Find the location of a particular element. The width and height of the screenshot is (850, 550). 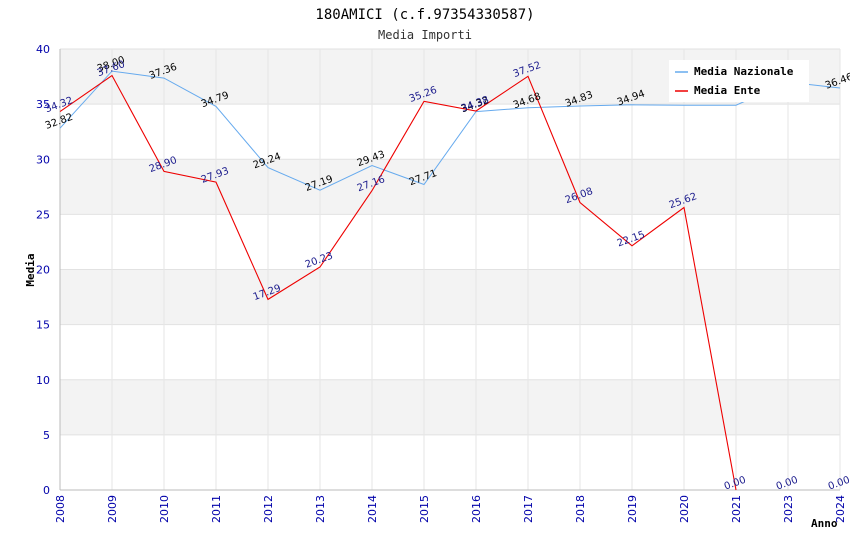

x-tick-label: 2023 is located at coordinates (788, 509).